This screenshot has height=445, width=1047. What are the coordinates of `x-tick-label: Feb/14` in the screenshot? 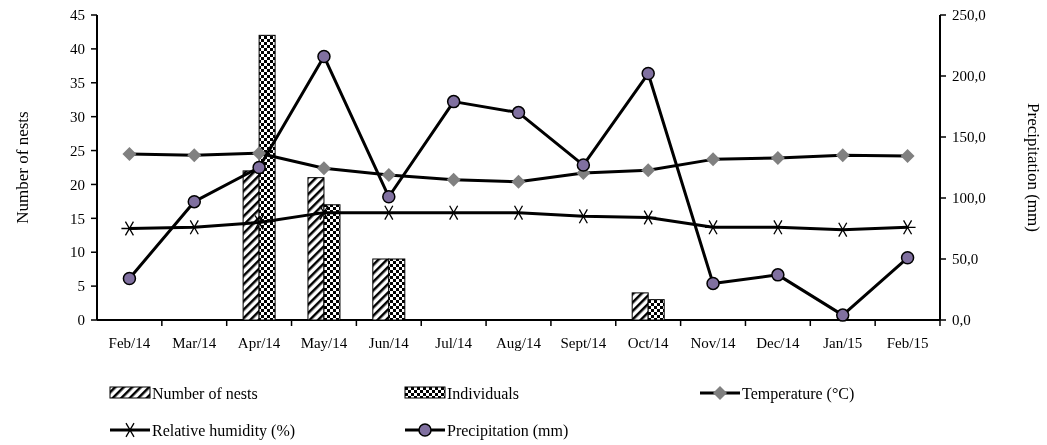 It's located at (129, 343).